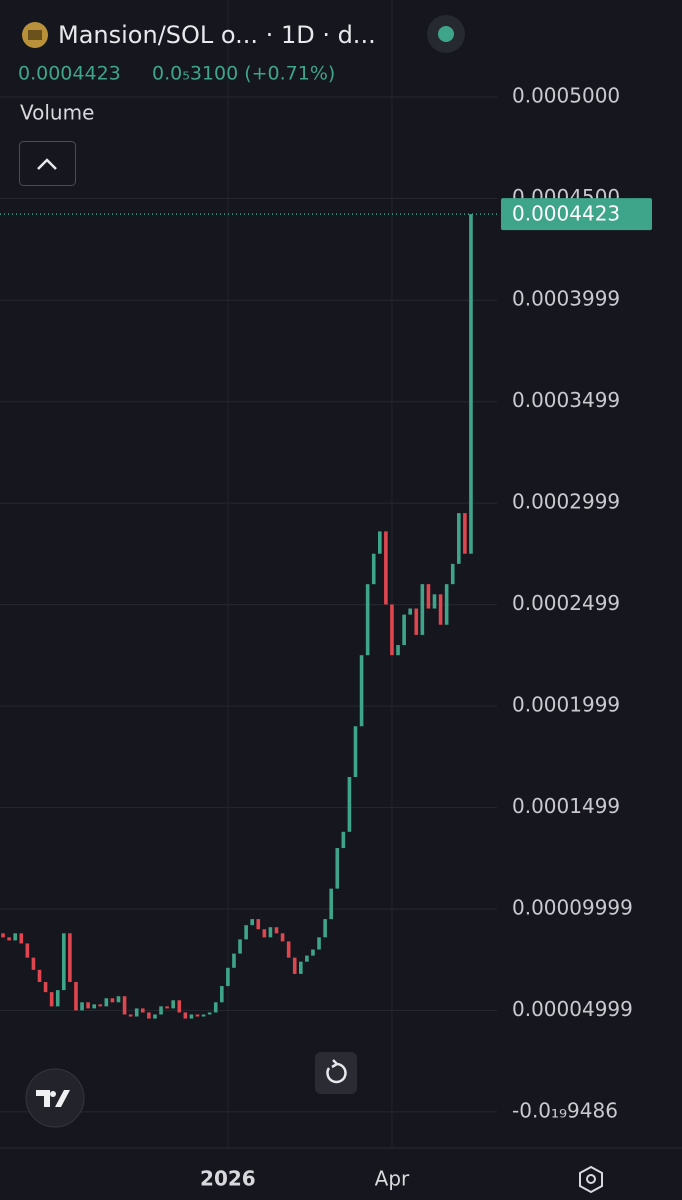 The height and width of the screenshot is (1200, 682). I want to click on settings-icon-center, so click(591, 1179).